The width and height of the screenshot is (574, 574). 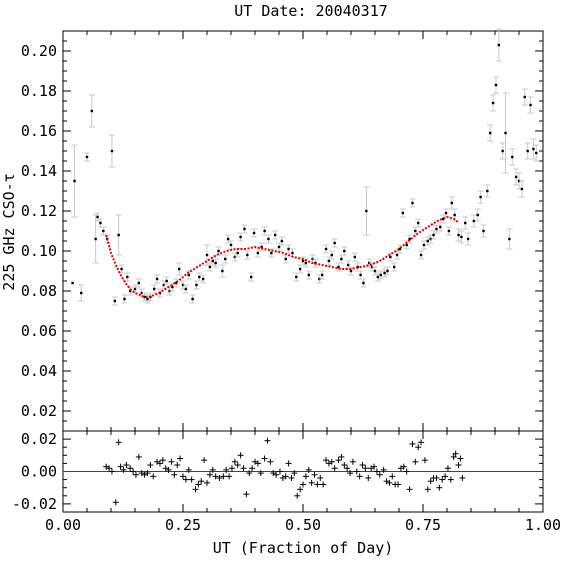 What do you see at coordinates (183, 525) in the screenshot?
I see `x-tick-label: 0.25` at bounding box center [183, 525].